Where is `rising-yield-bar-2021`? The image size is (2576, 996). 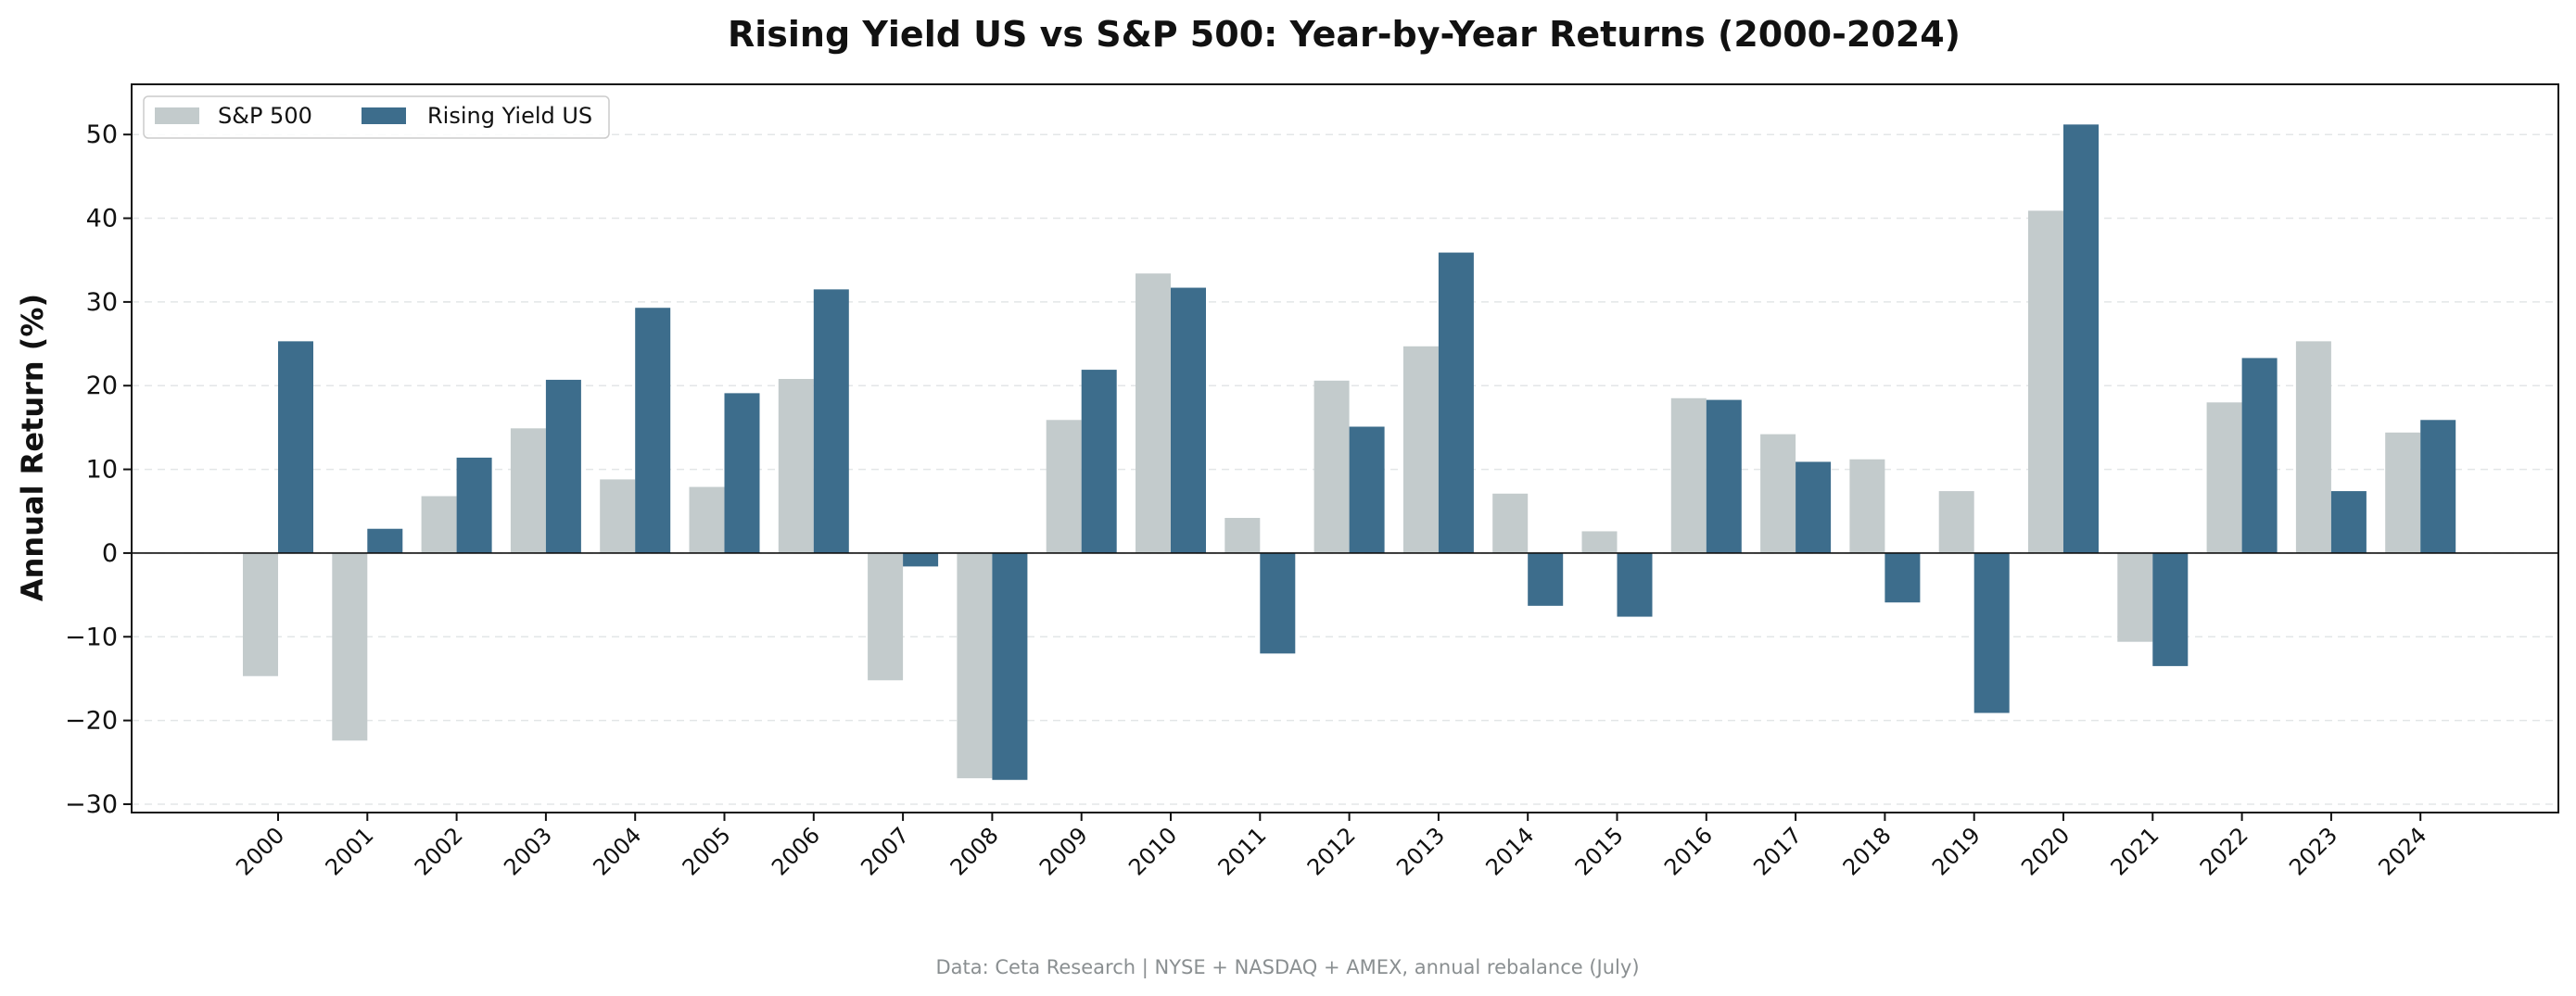
rising-yield-bar-2021 is located at coordinates (2170, 609).